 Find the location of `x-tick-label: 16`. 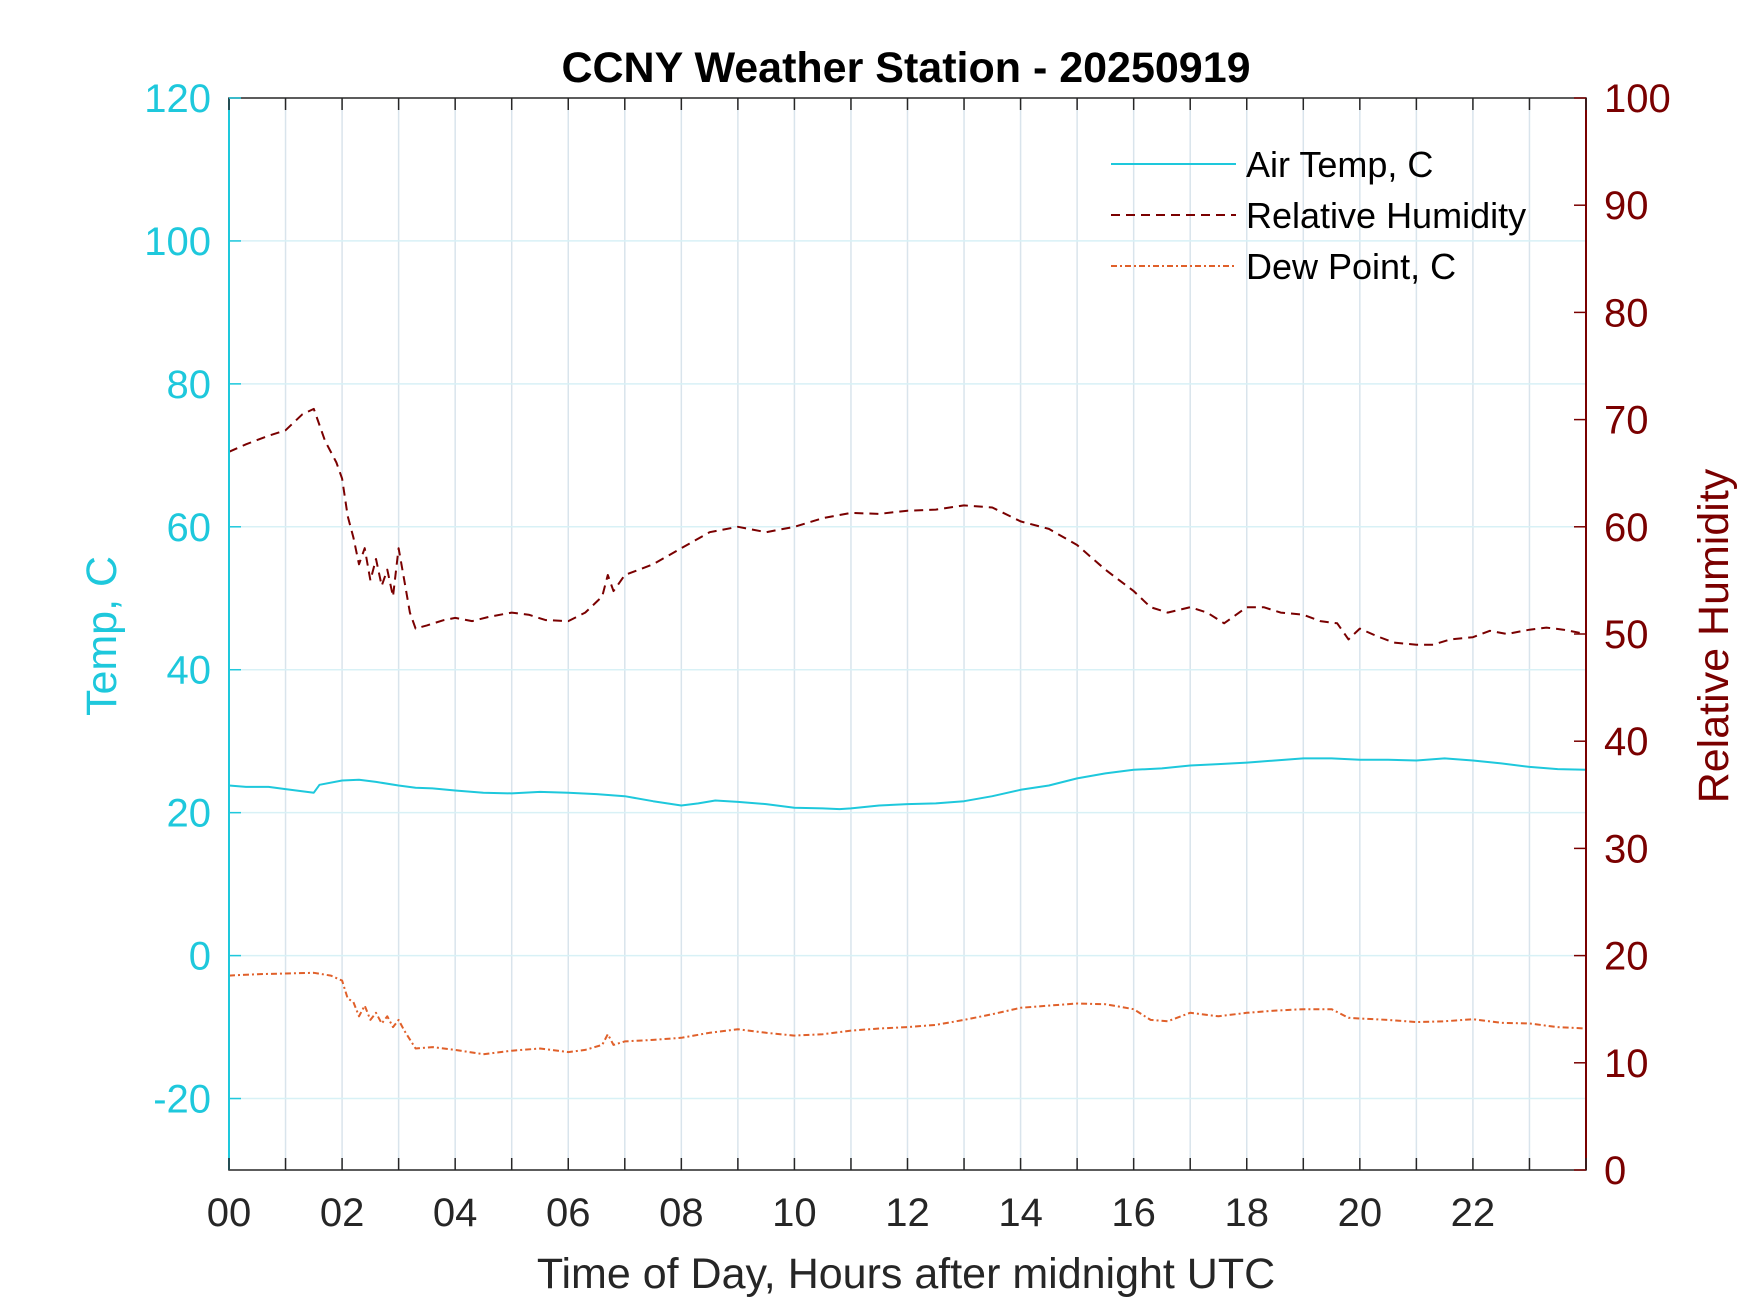

x-tick-label: 16 is located at coordinates (1133, 1213).